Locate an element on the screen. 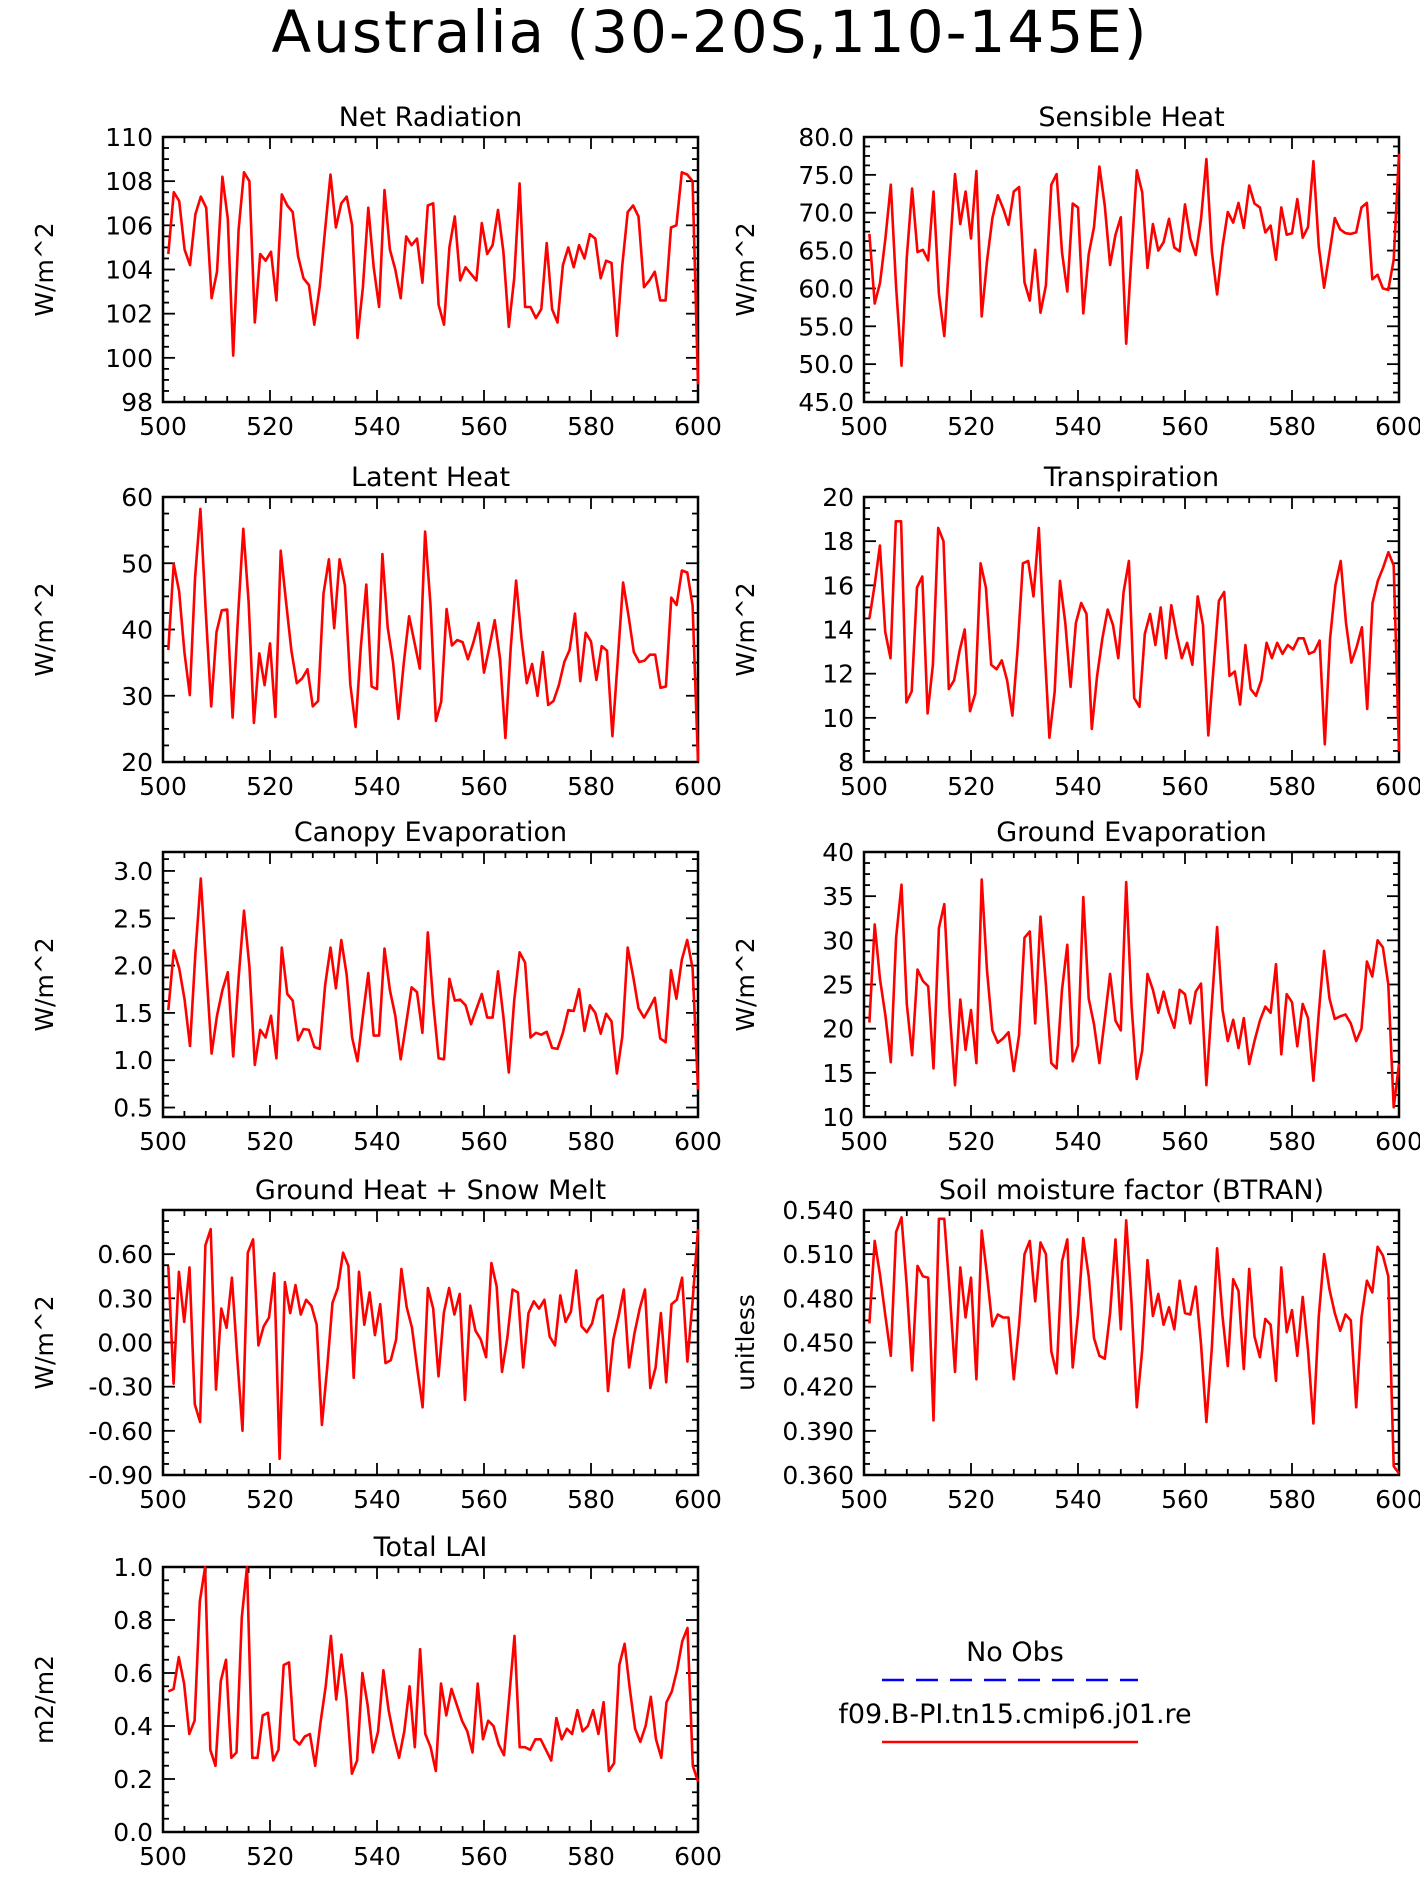  y-tick-label: -0.90 is located at coordinates (120, 1475).